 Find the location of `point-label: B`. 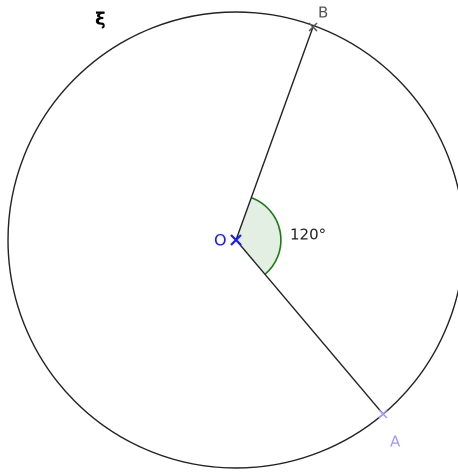

point-label: B is located at coordinates (323, 13).